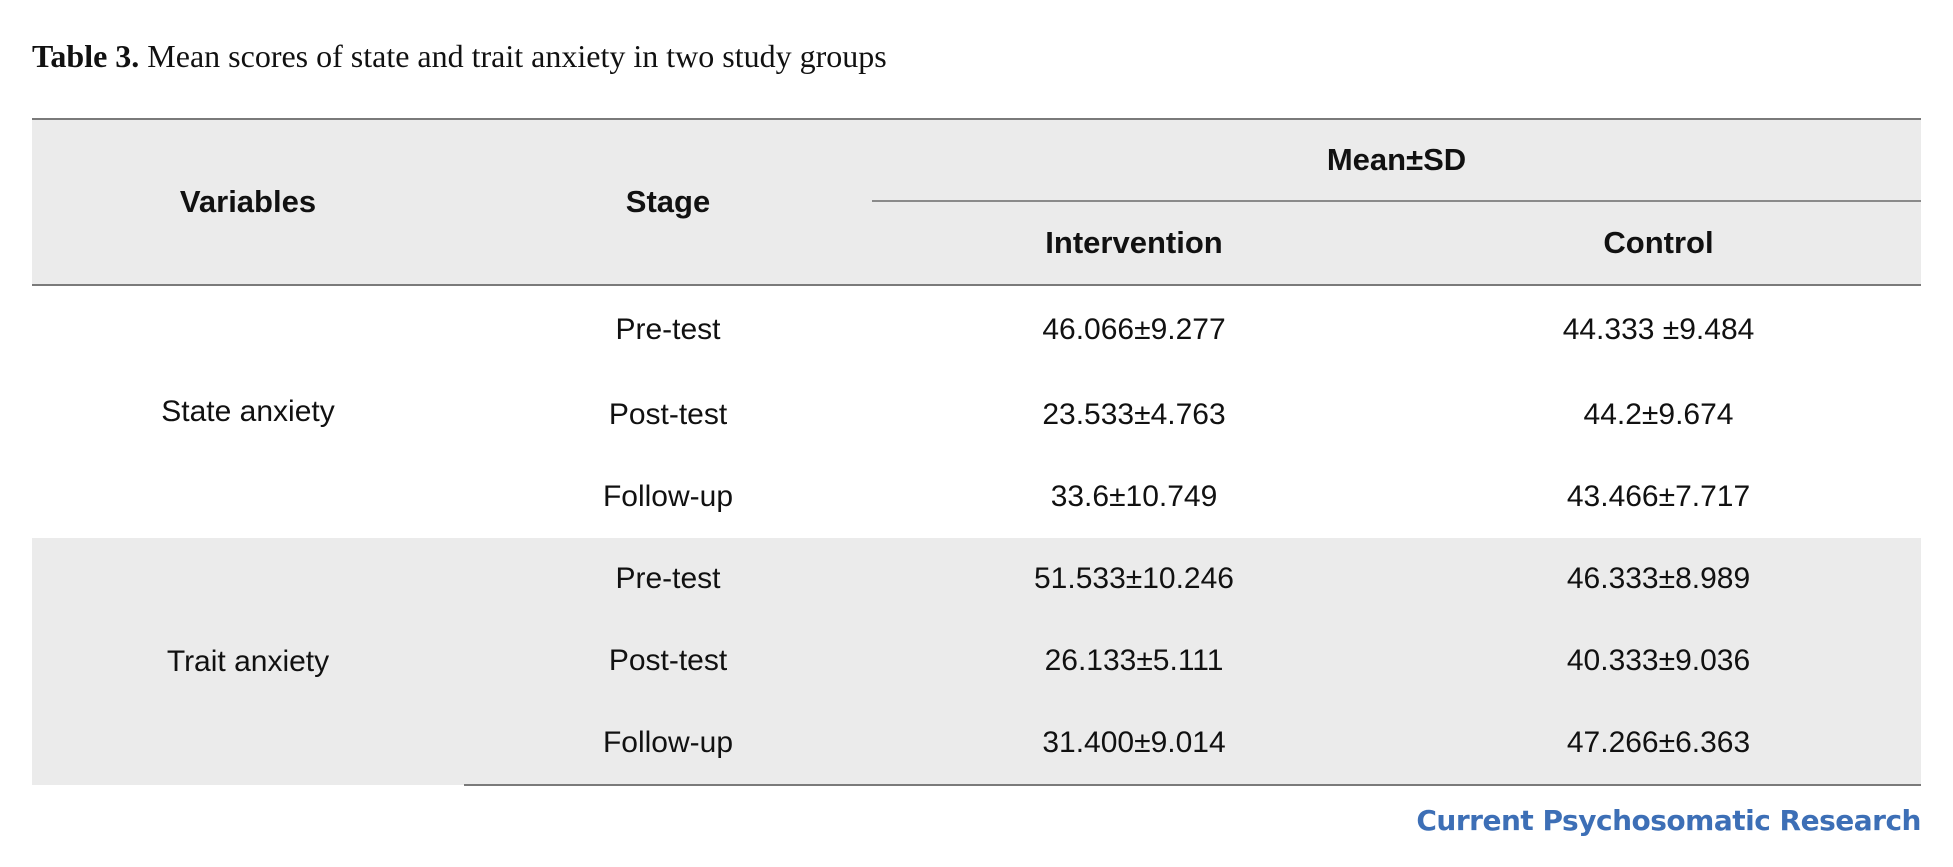  What do you see at coordinates (1134, 496) in the screenshot?
I see `intervention-cell: 33.6±10.749` at bounding box center [1134, 496].